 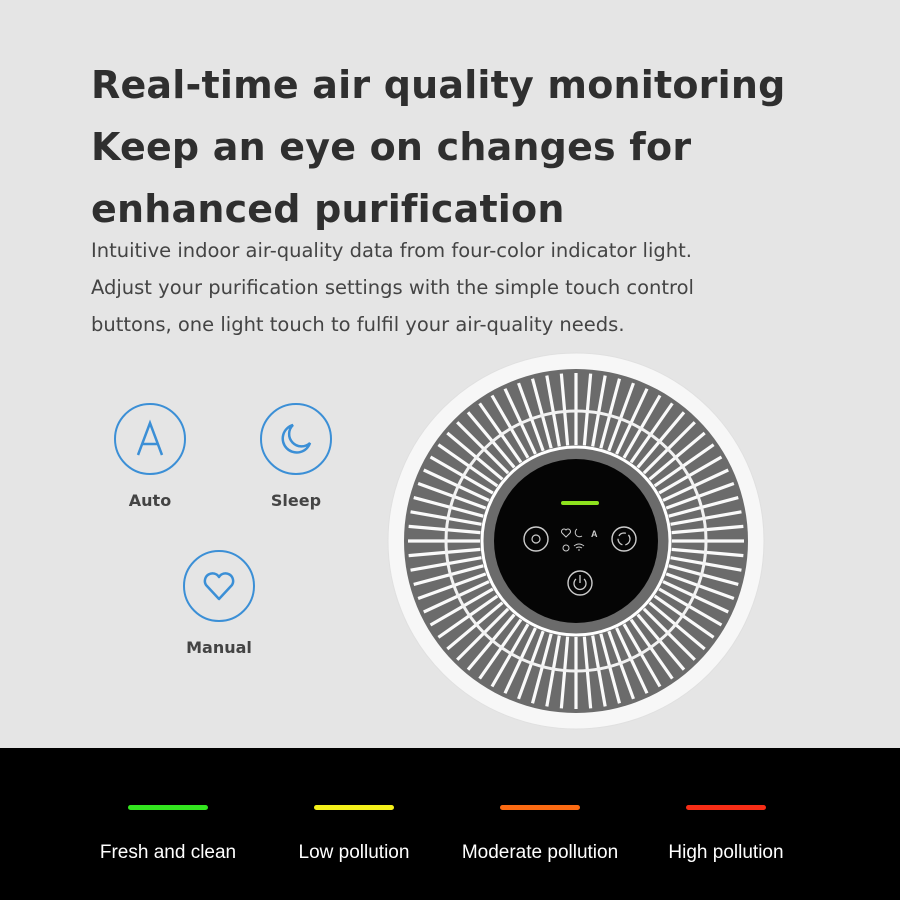 I want to click on wifi-icon, so click(x=579, y=547).